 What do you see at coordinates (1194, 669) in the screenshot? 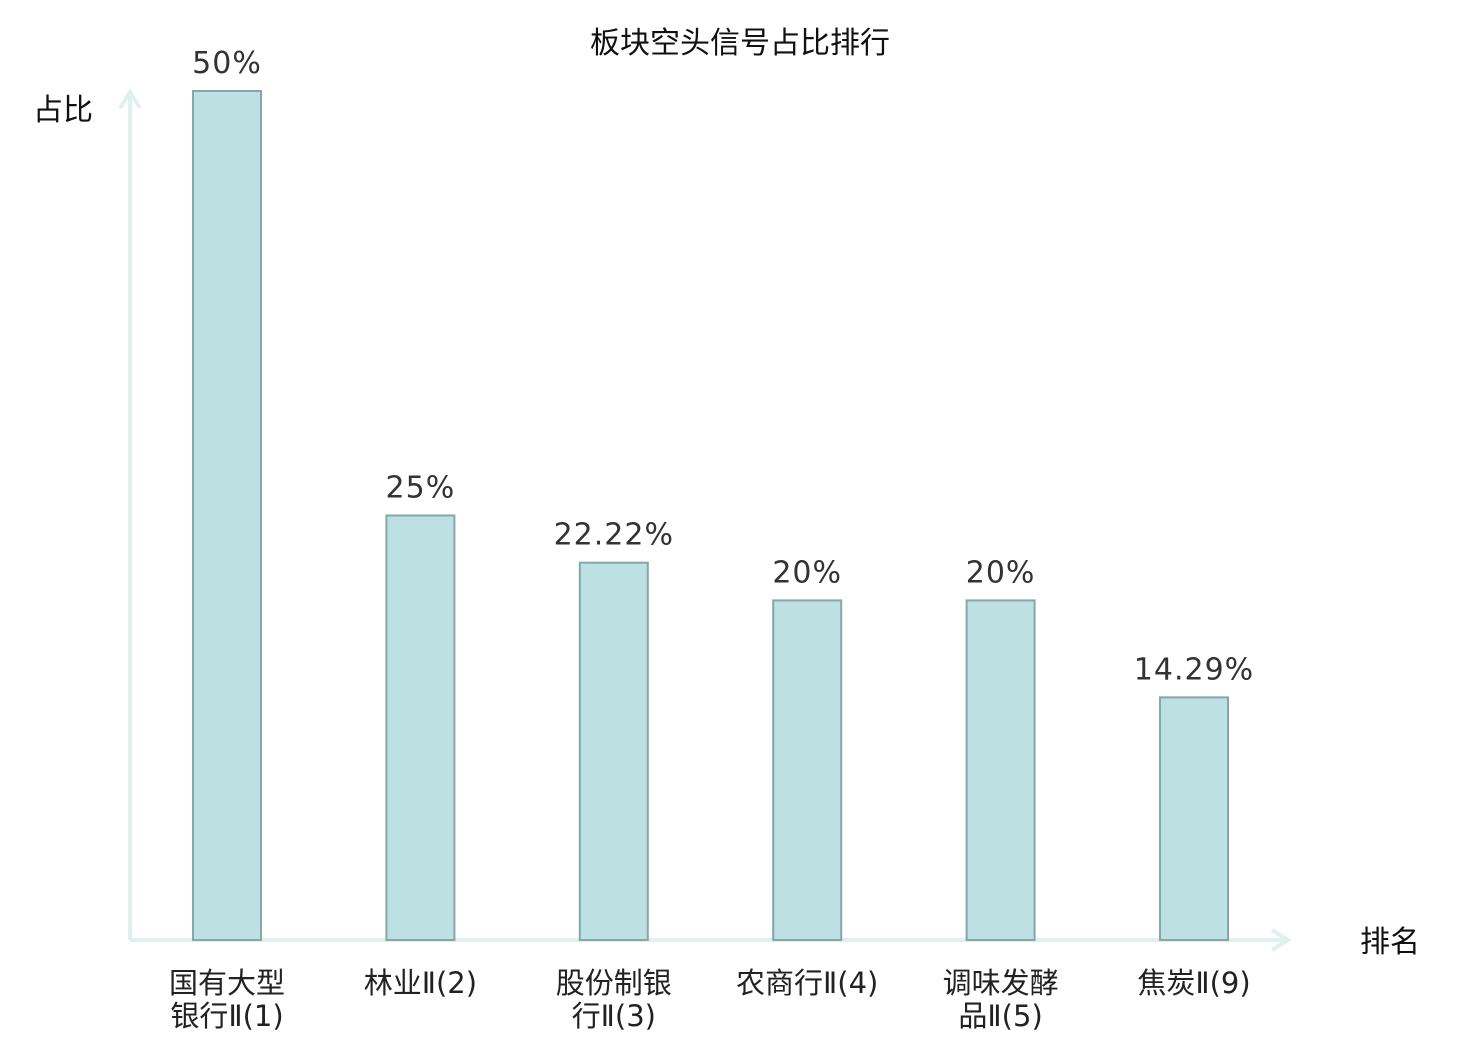
I see `value-label-6: 14.29%` at bounding box center [1194, 669].